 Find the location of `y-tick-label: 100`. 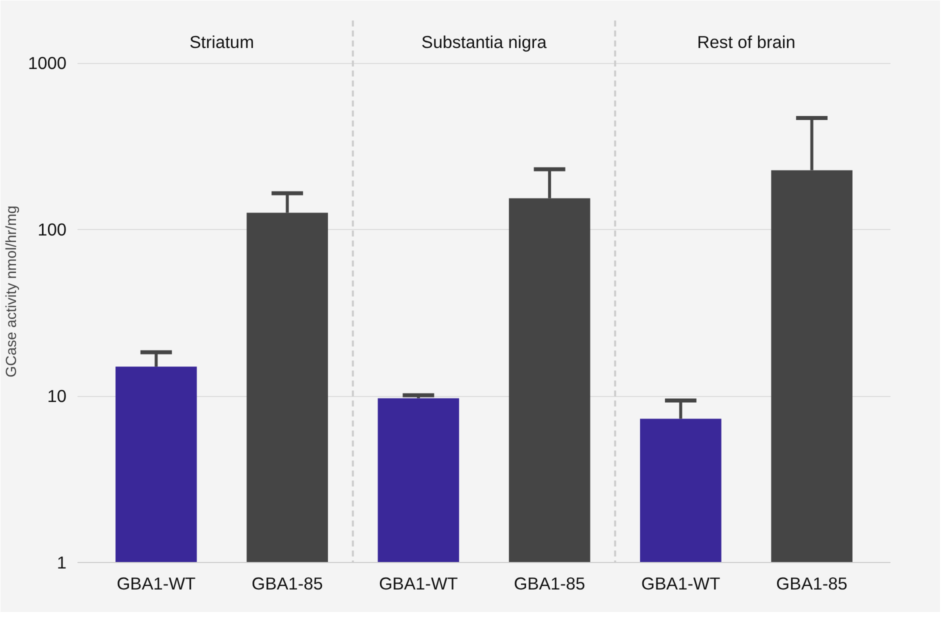

y-tick-label: 100 is located at coordinates (52, 230).